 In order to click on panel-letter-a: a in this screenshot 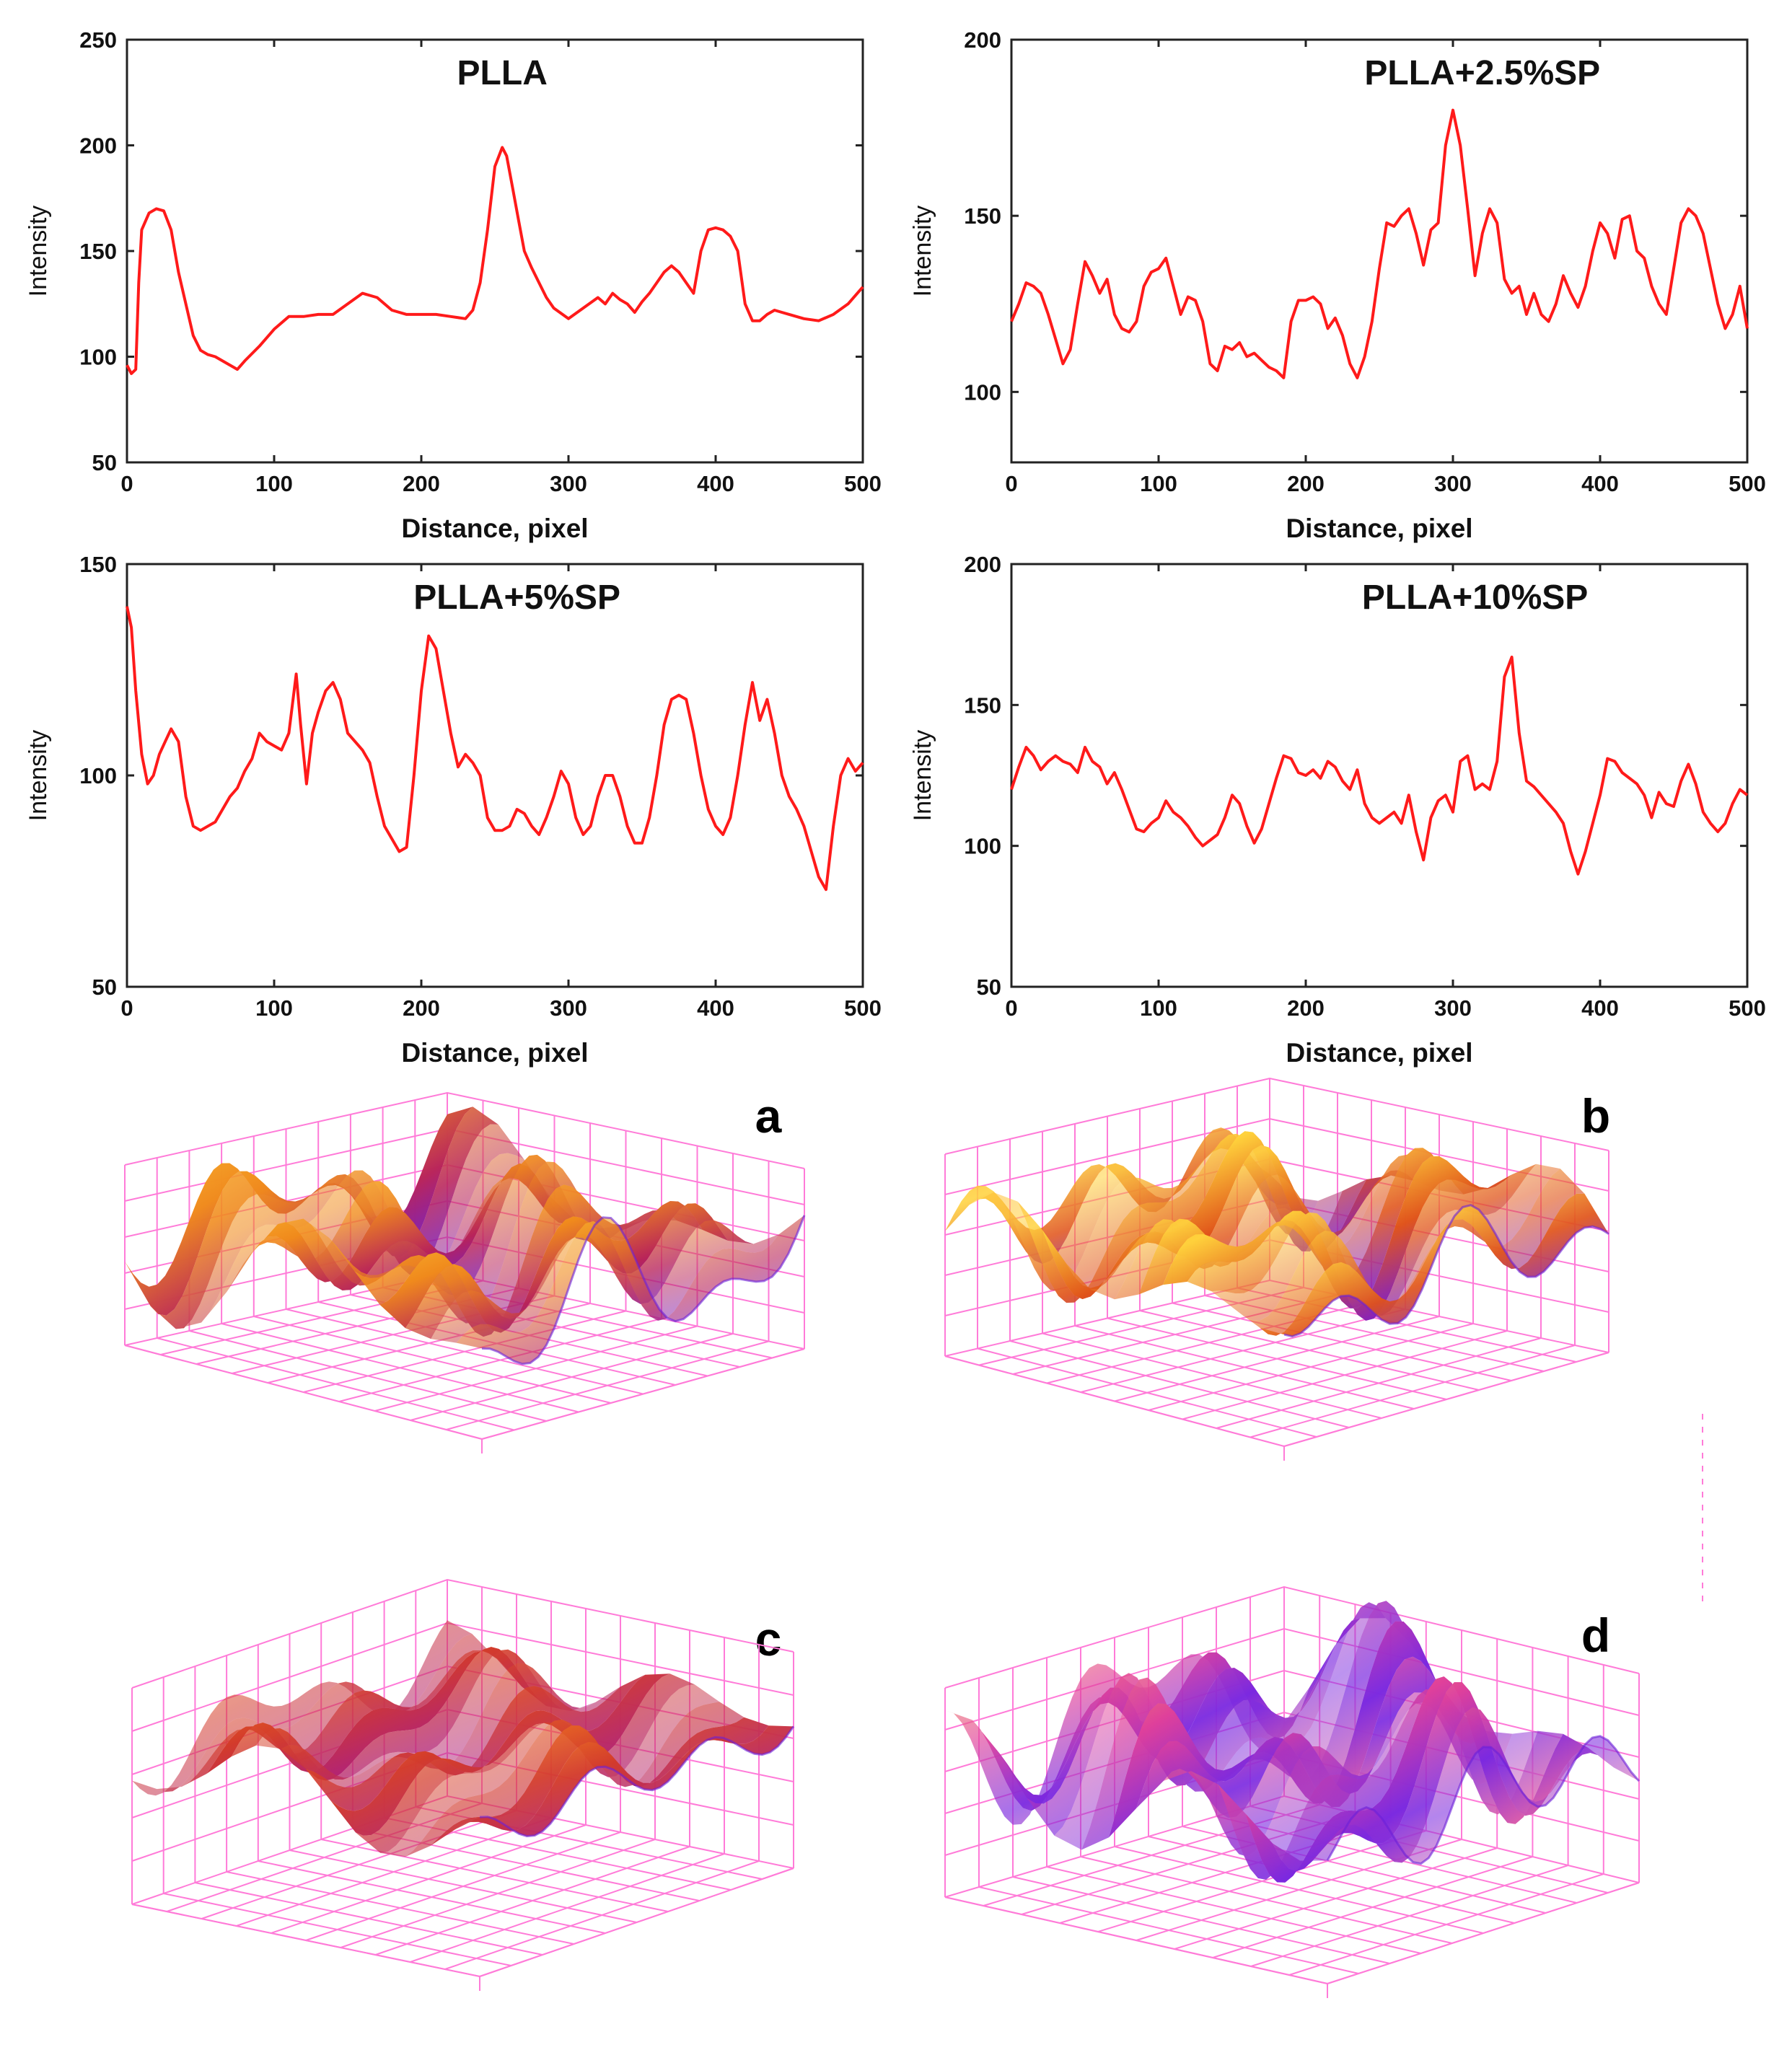, I will do `click(769, 1116)`.